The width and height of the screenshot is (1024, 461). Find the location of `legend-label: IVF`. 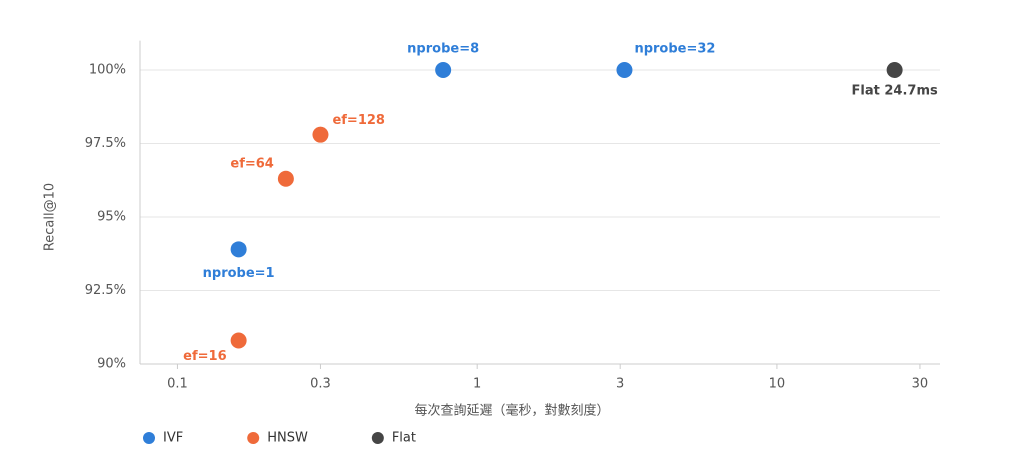

legend-label: IVF is located at coordinates (173, 438).